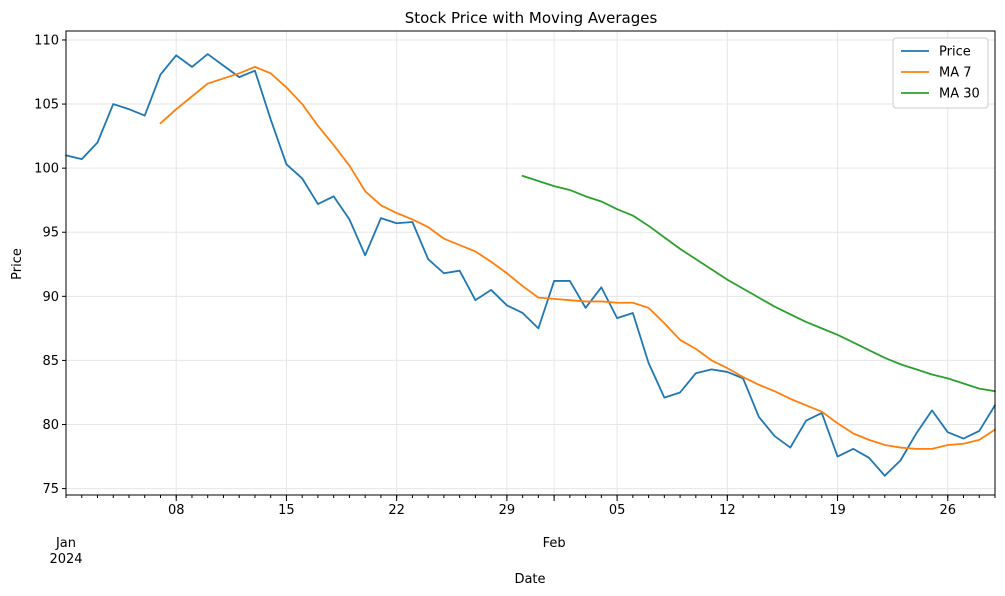  Describe the element at coordinates (286, 510) in the screenshot. I see `x-tick-label: 15` at that location.